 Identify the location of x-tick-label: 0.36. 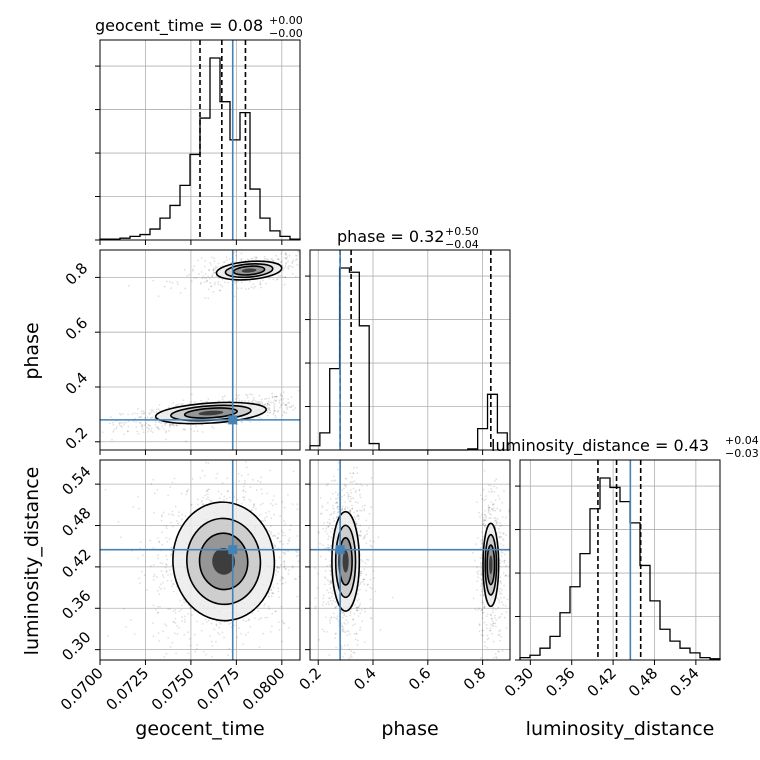
(560, 682).